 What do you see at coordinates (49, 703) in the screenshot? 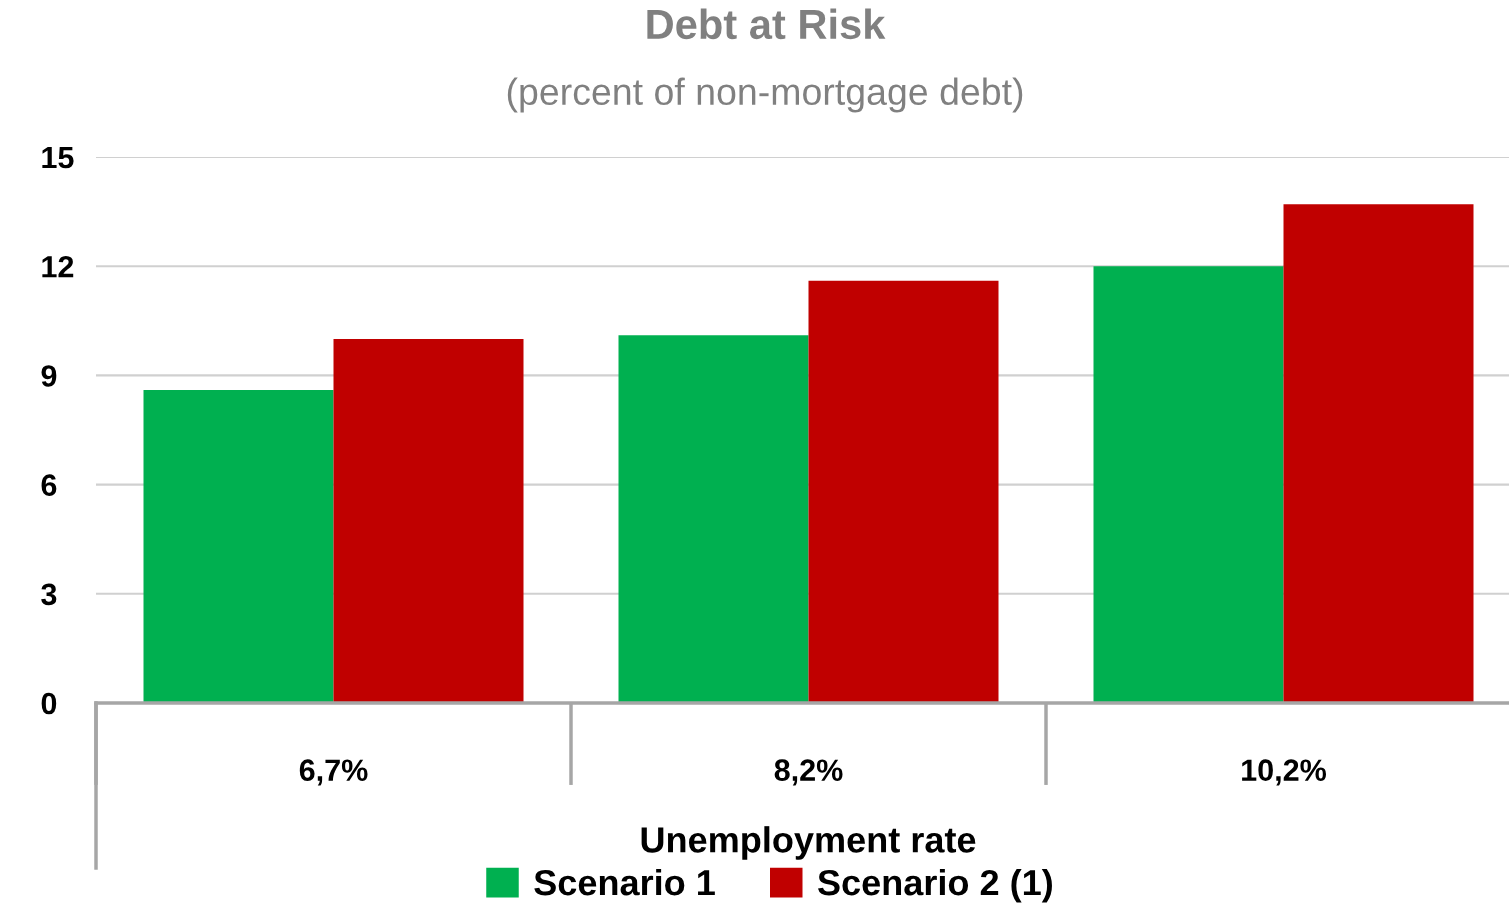
I see `y-tick-label: 0` at bounding box center [49, 703].